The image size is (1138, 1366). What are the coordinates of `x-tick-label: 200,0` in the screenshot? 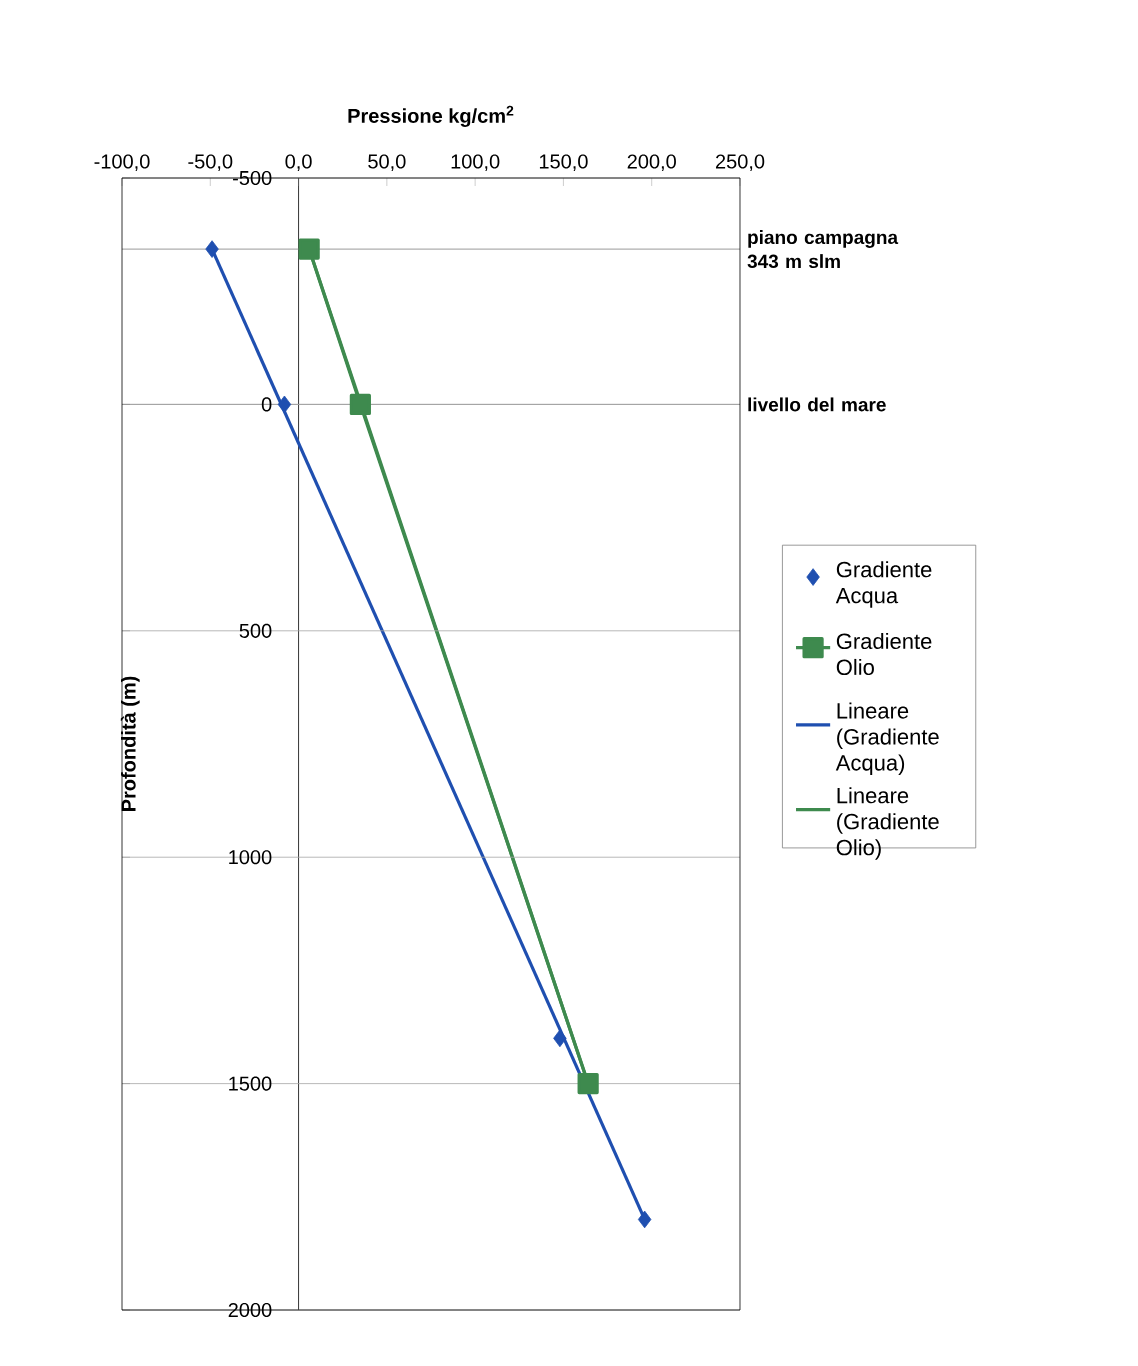 It's located at (651, 162).